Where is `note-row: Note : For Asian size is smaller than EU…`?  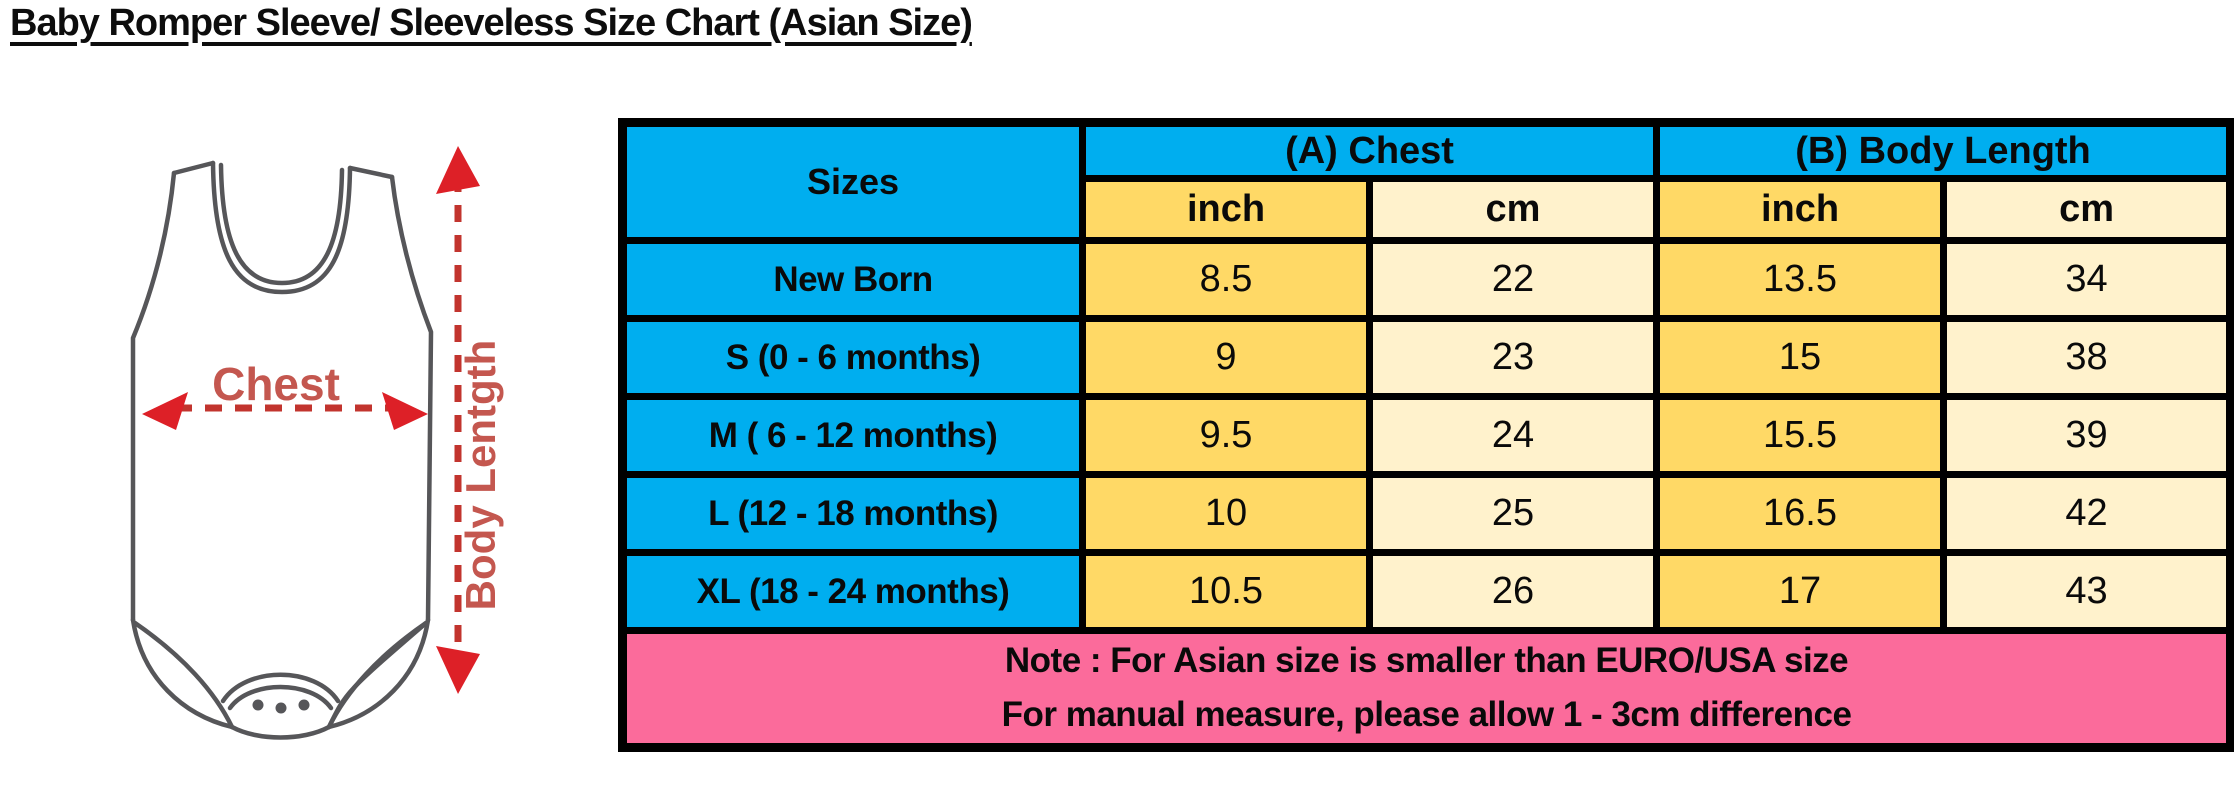
note-row: Note : For Asian size is smaller than EU… is located at coordinates (1426, 689).